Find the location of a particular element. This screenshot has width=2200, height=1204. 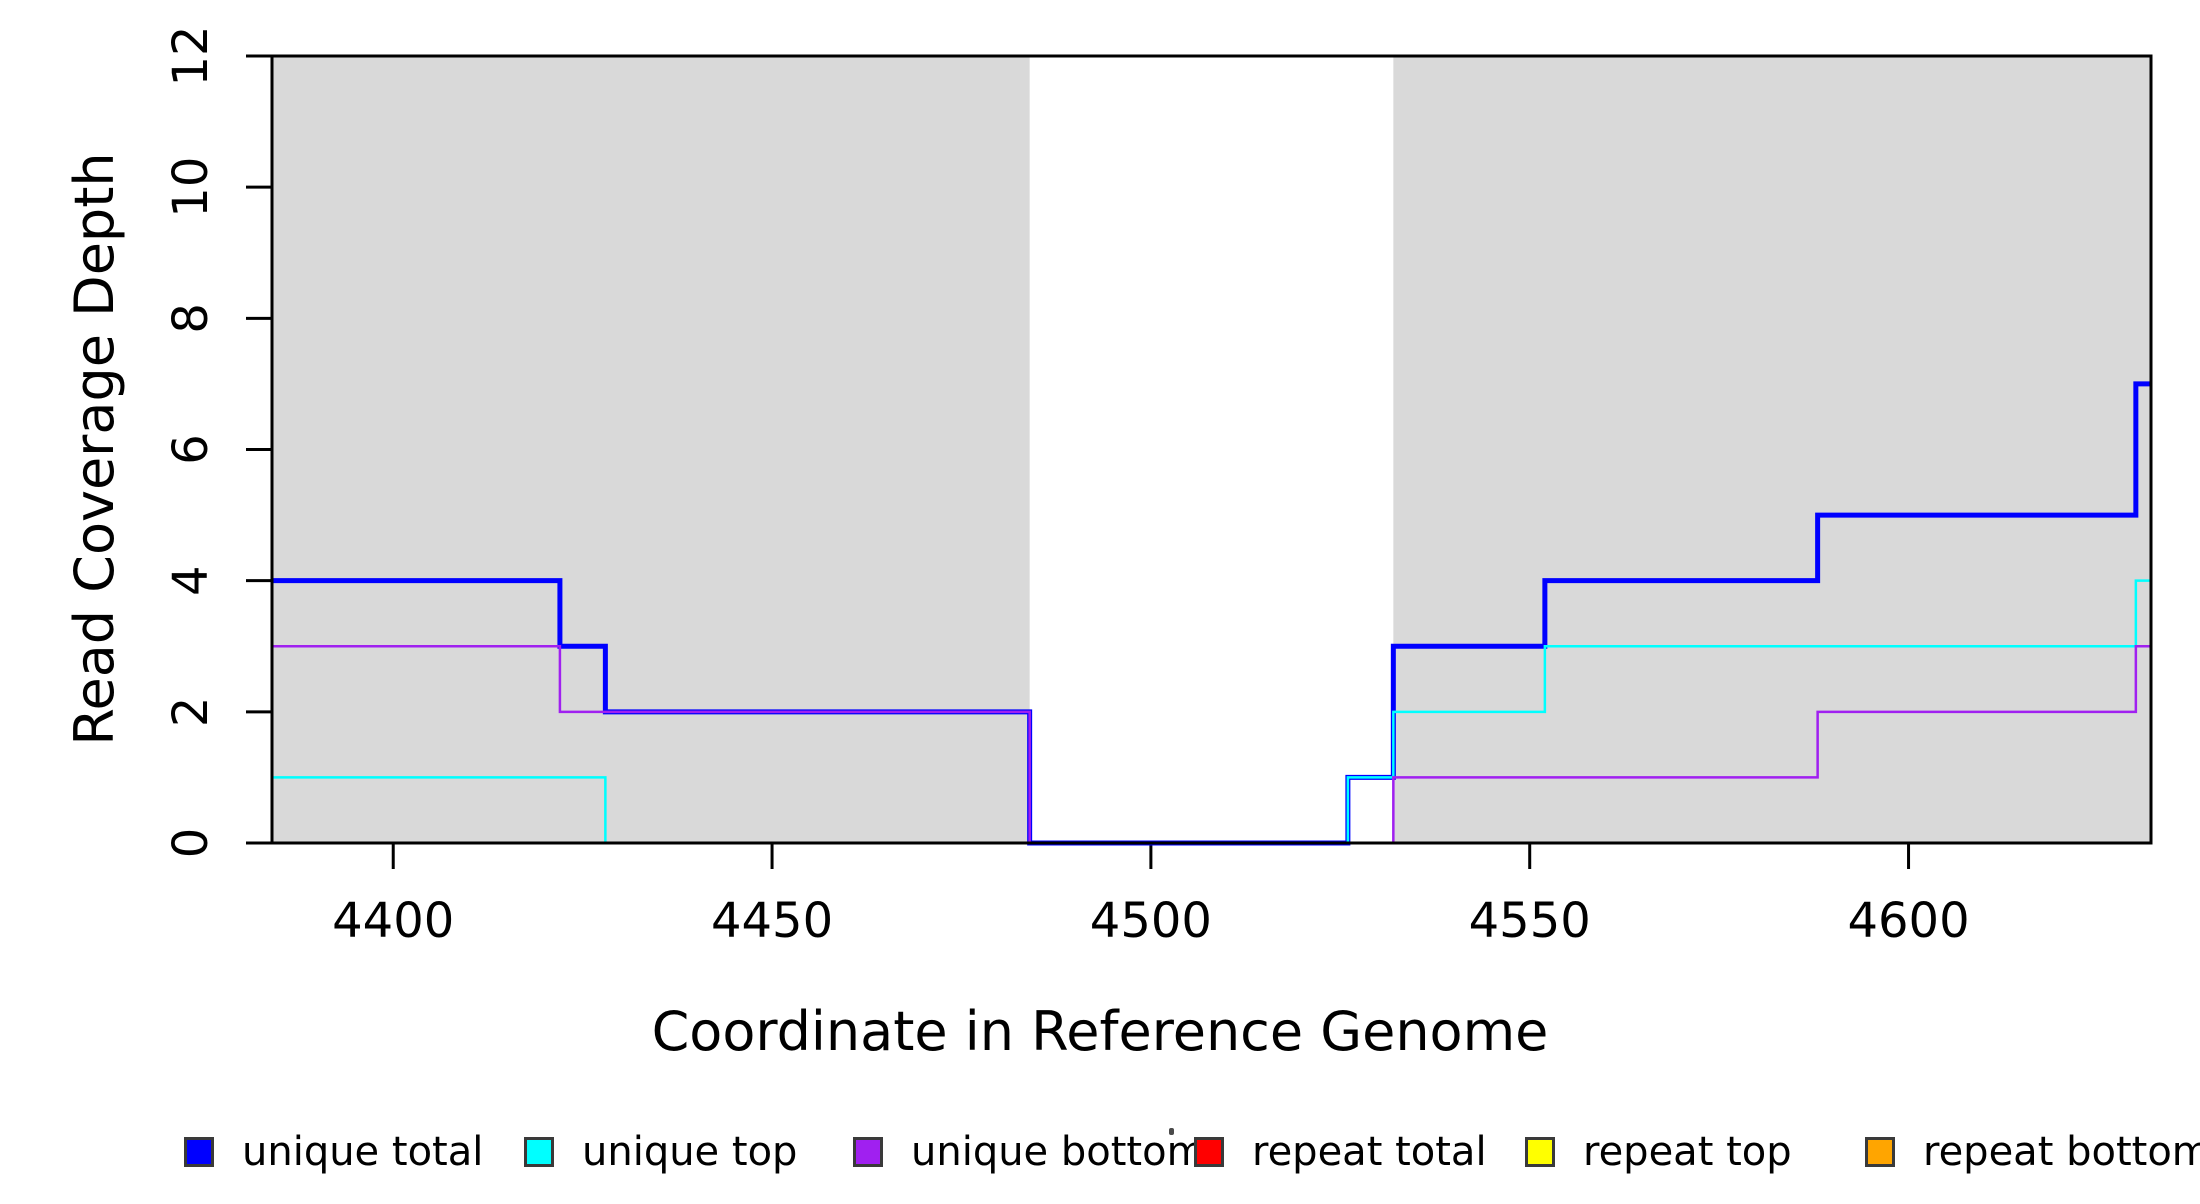

legend-label: repeat top is located at coordinates (1687, 1152).